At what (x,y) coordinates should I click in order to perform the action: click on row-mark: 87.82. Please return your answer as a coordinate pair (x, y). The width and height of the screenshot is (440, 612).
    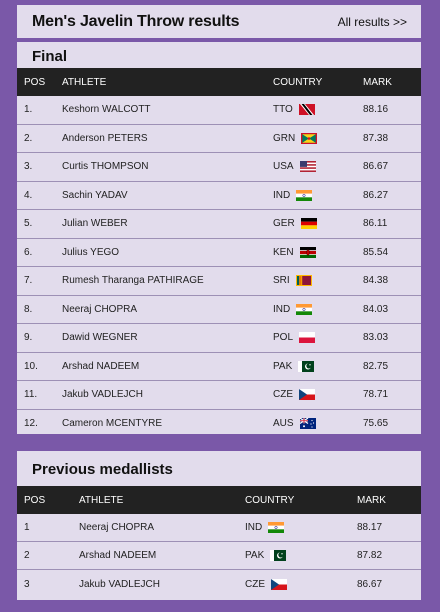
    Looking at the image, I should click on (370, 555).